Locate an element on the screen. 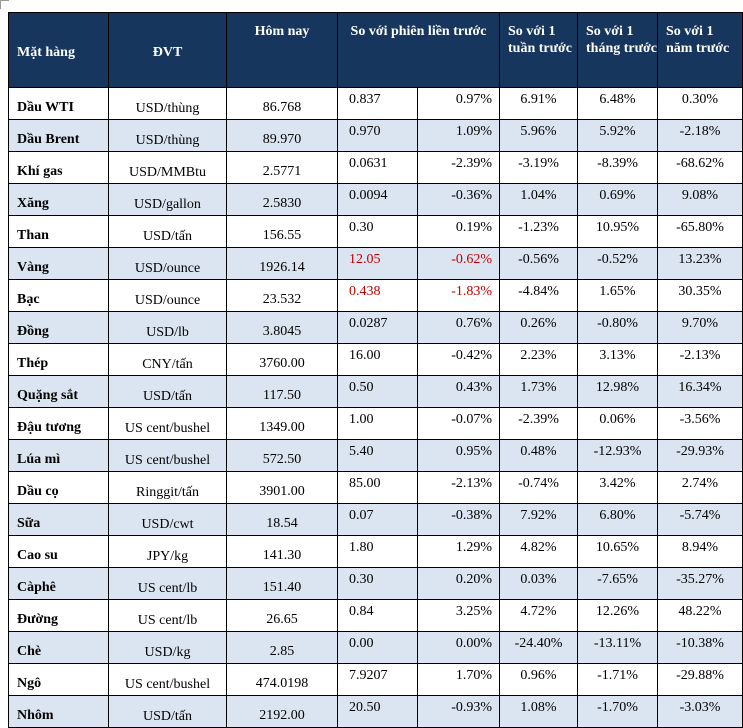  change-session-pct: 0.43% is located at coordinates (458, 391).